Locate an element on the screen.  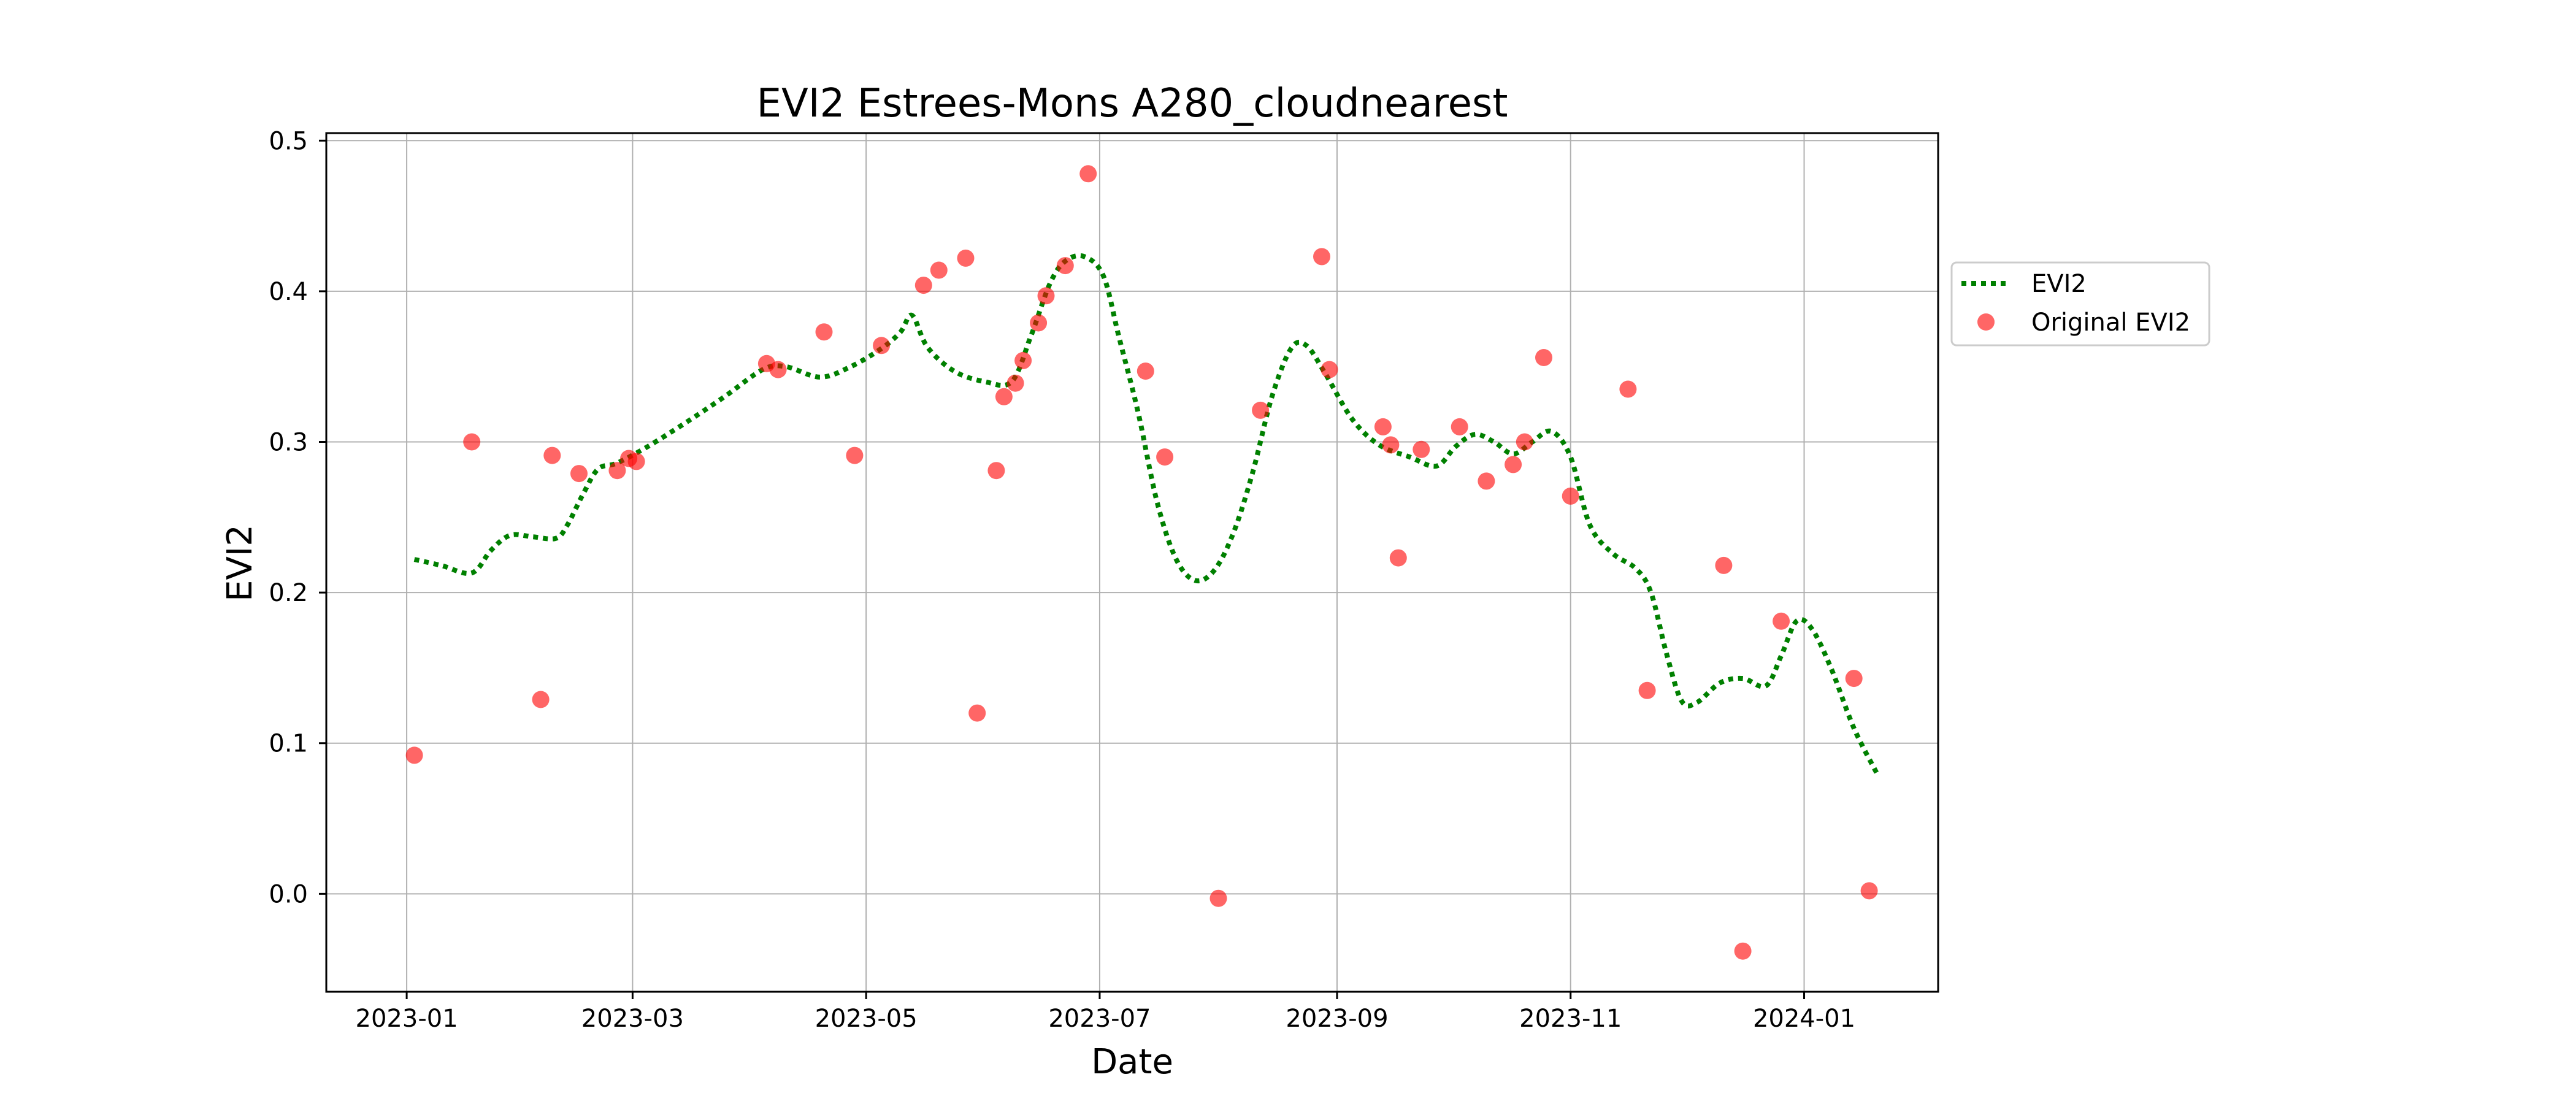
x-tick-label: 2023-09 is located at coordinates (1337, 1019).